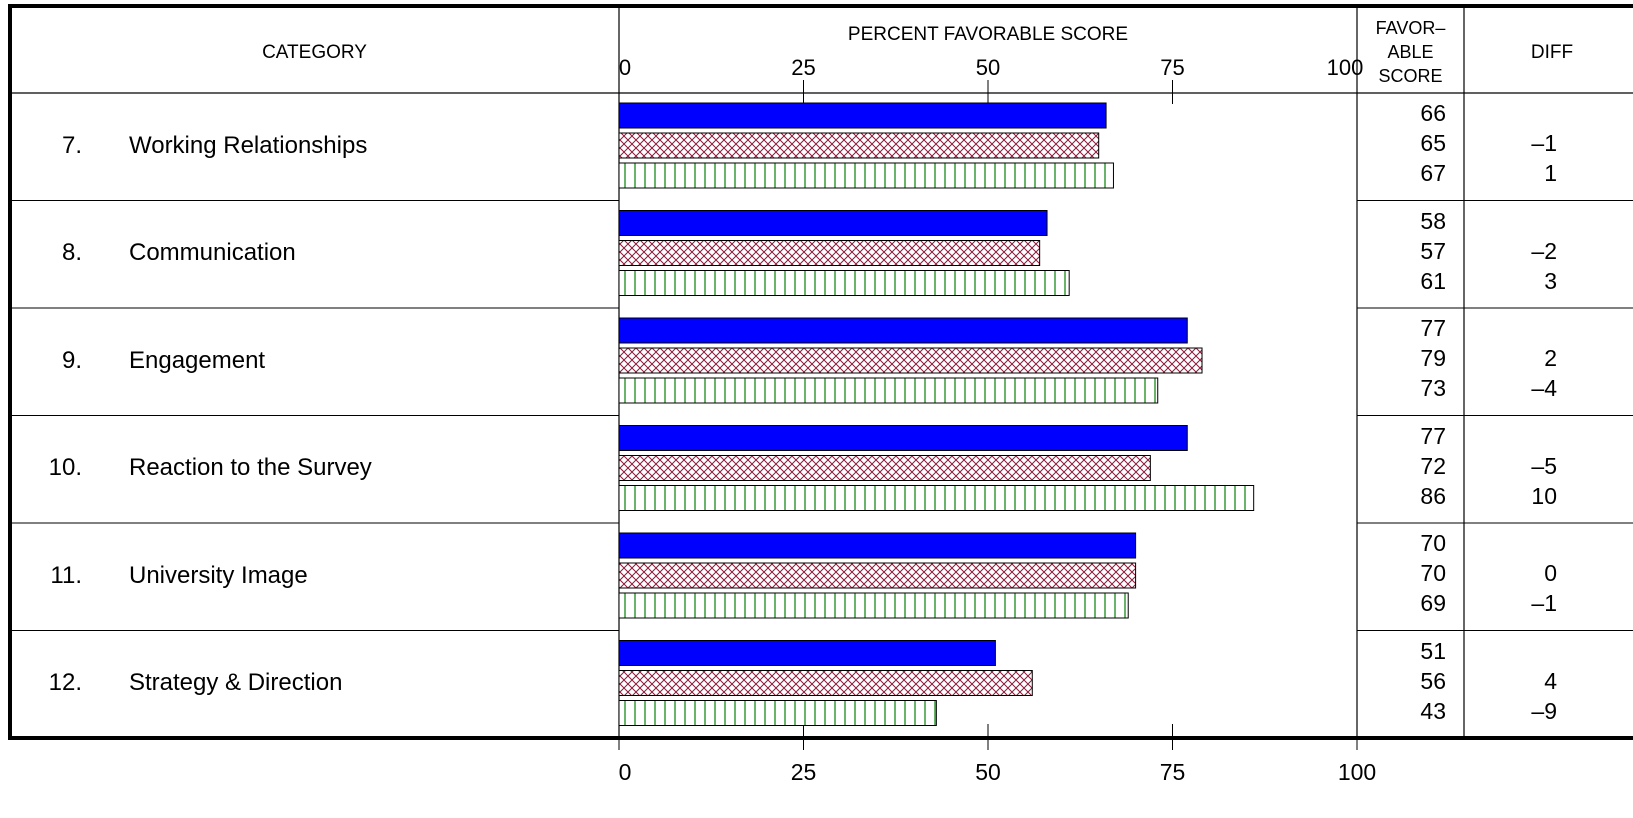 The height and width of the screenshot is (818, 1633). I want to click on bottom-tick-label: 75, so click(1172, 772).